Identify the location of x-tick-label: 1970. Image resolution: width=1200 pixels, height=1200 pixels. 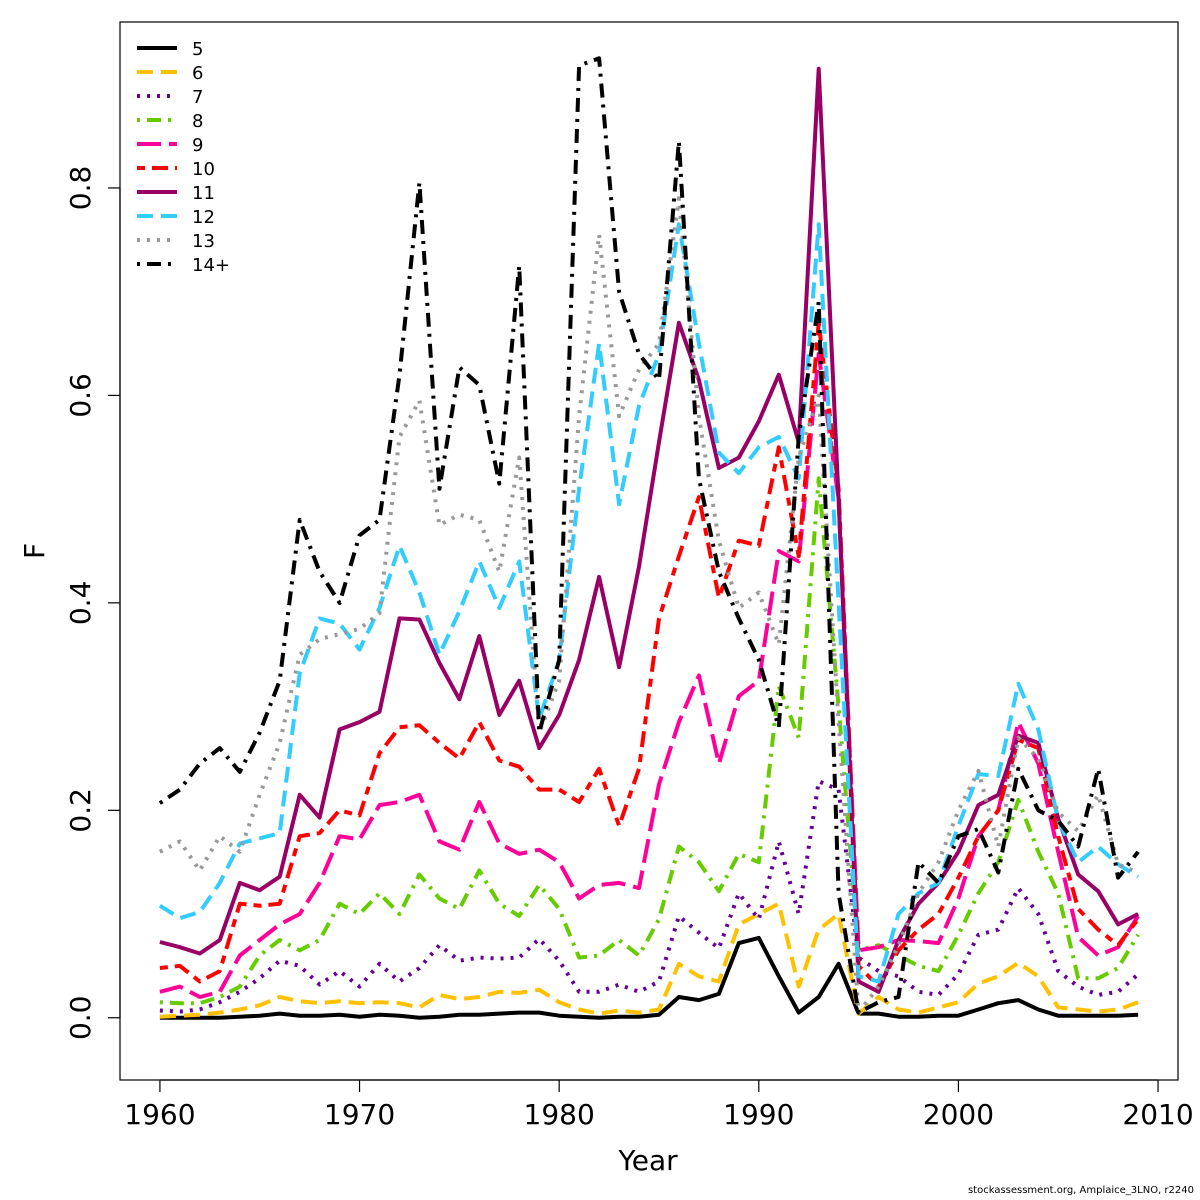
(359, 1114).